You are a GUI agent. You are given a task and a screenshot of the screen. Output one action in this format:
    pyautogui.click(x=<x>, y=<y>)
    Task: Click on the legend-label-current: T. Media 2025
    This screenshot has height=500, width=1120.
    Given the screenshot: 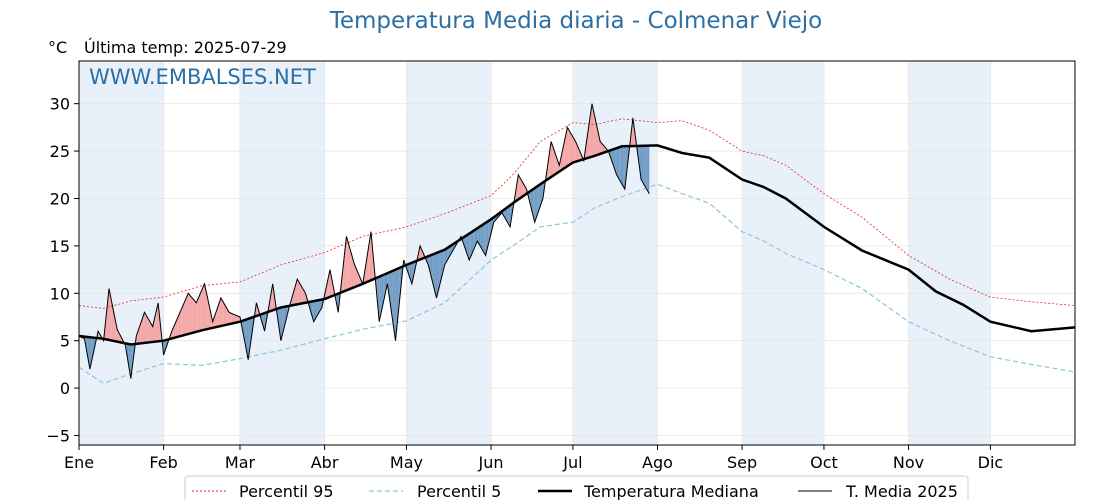 What is the action you would take?
    pyautogui.click(x=901, y=491)
    